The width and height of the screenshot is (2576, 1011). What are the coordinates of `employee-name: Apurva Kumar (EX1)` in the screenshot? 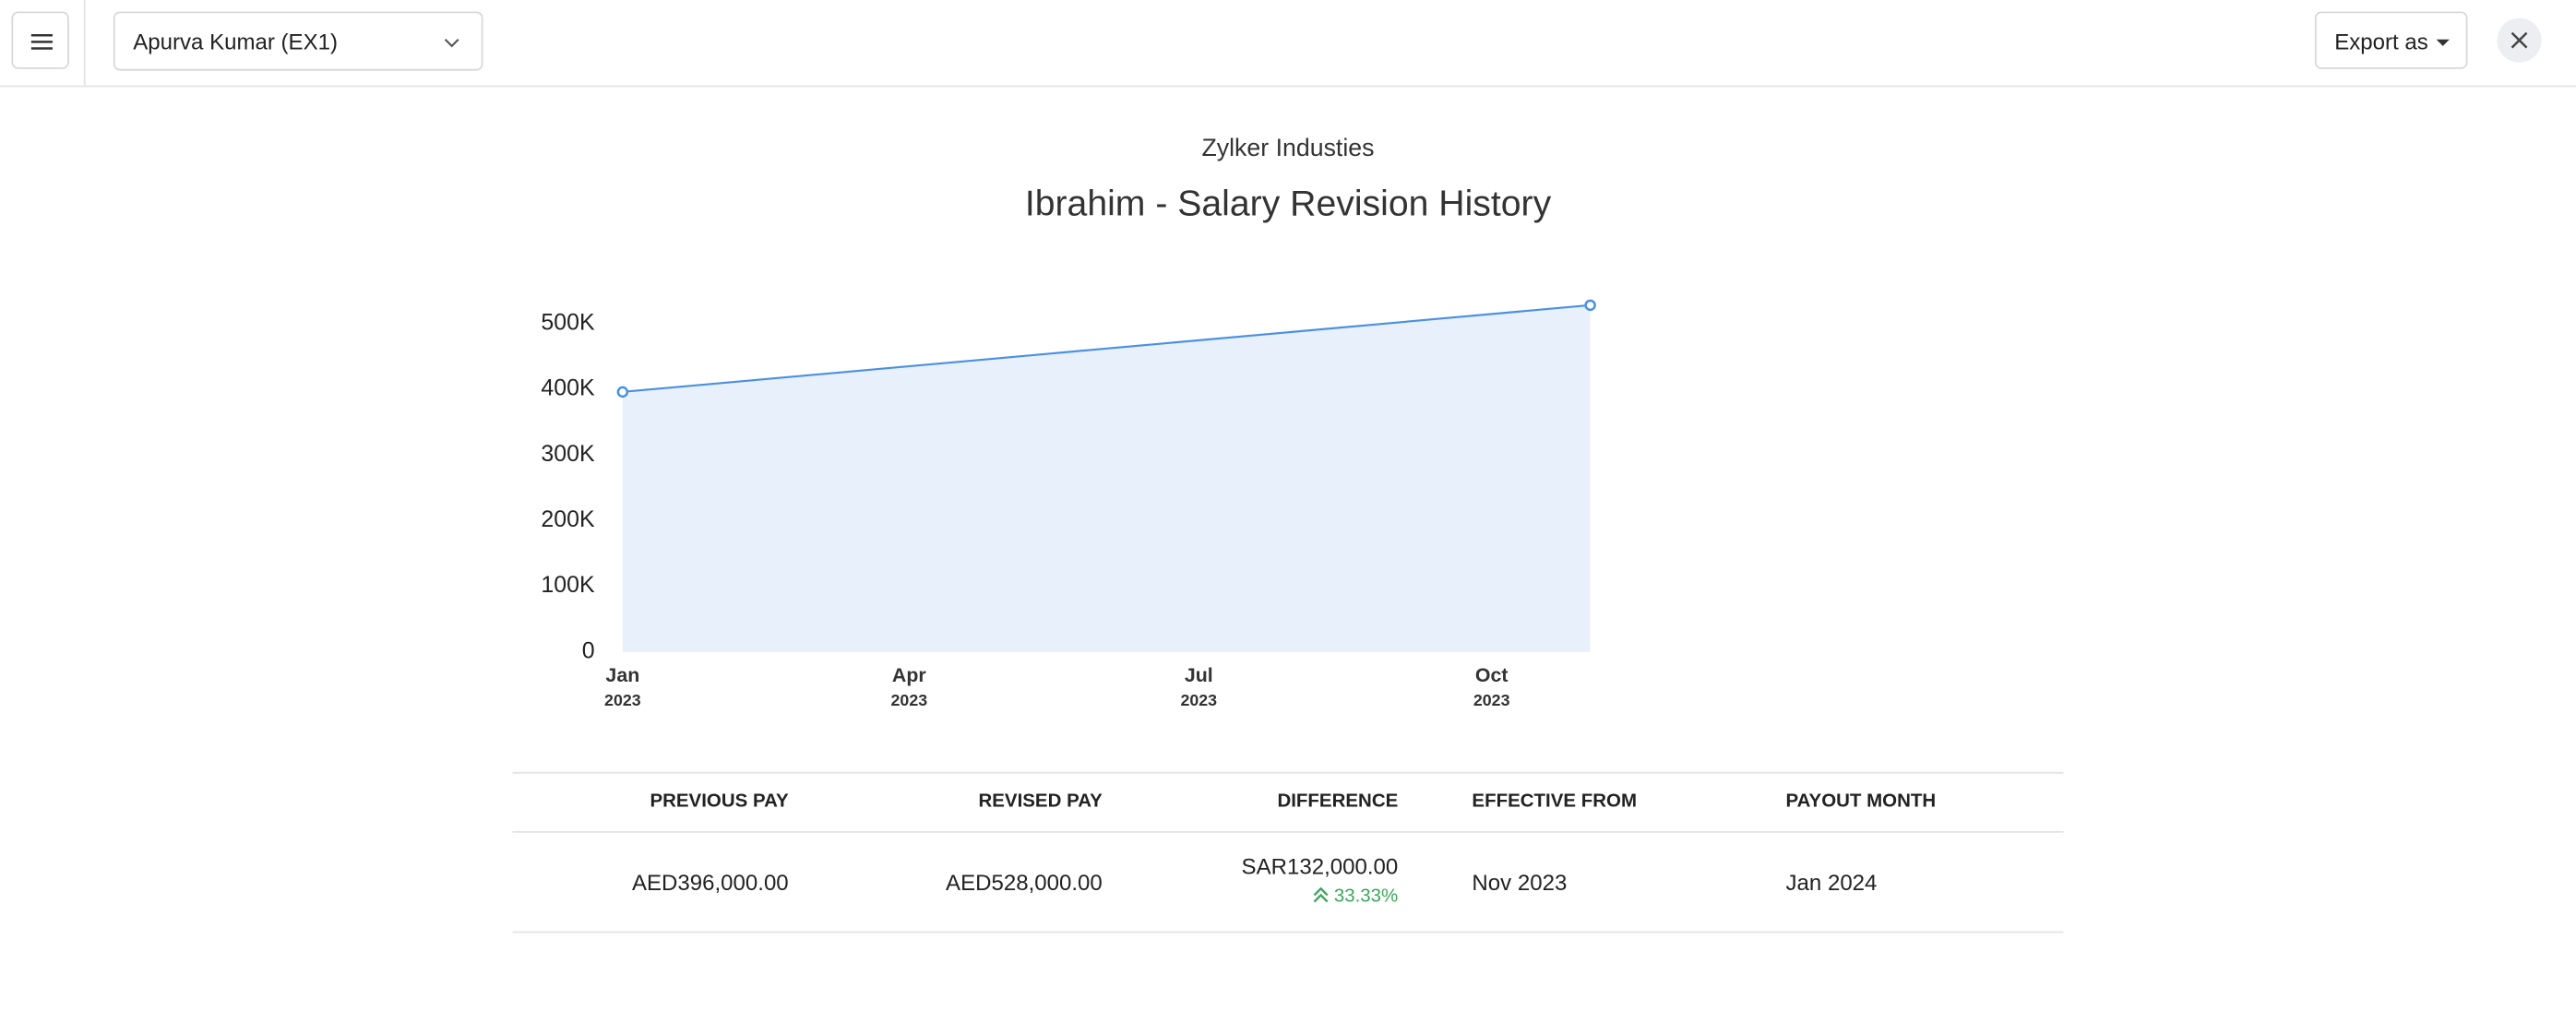 It's located at (235, 42).